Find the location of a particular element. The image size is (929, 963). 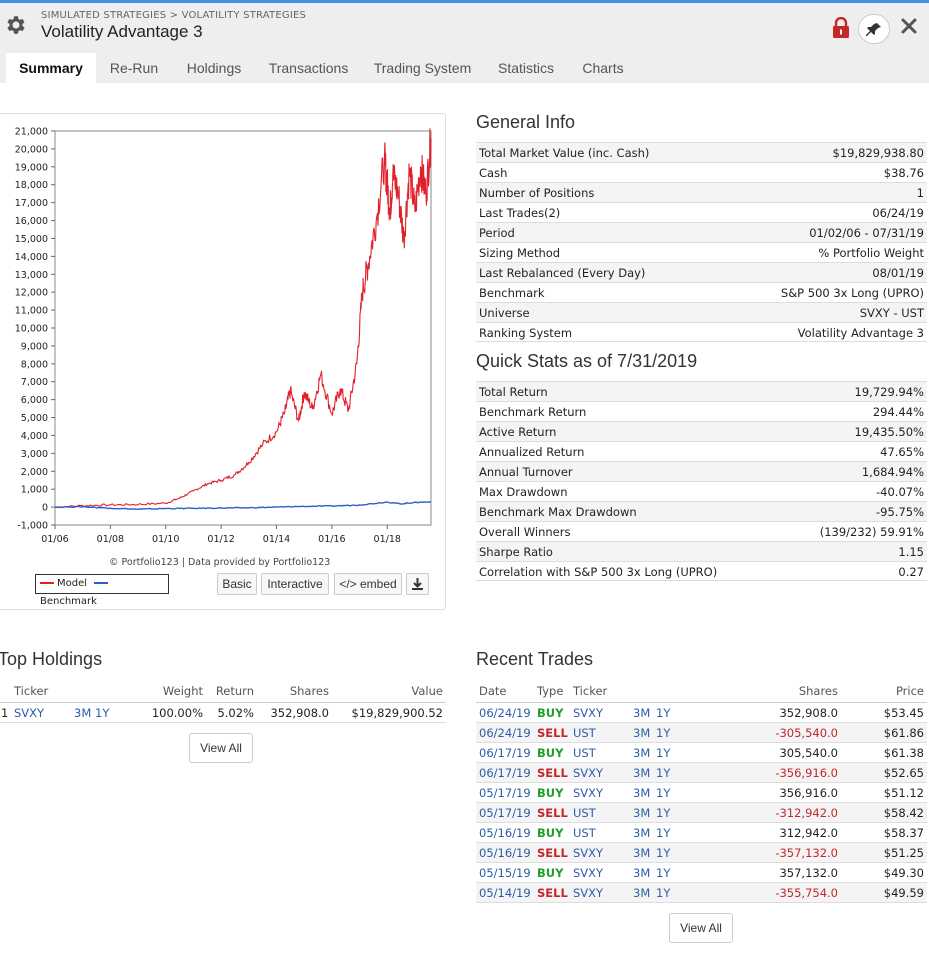

trade-row: 05/15/19 BUY SVXY 3M 1Y 357,132.0 $49.30 is located at coordinates (701, 873).